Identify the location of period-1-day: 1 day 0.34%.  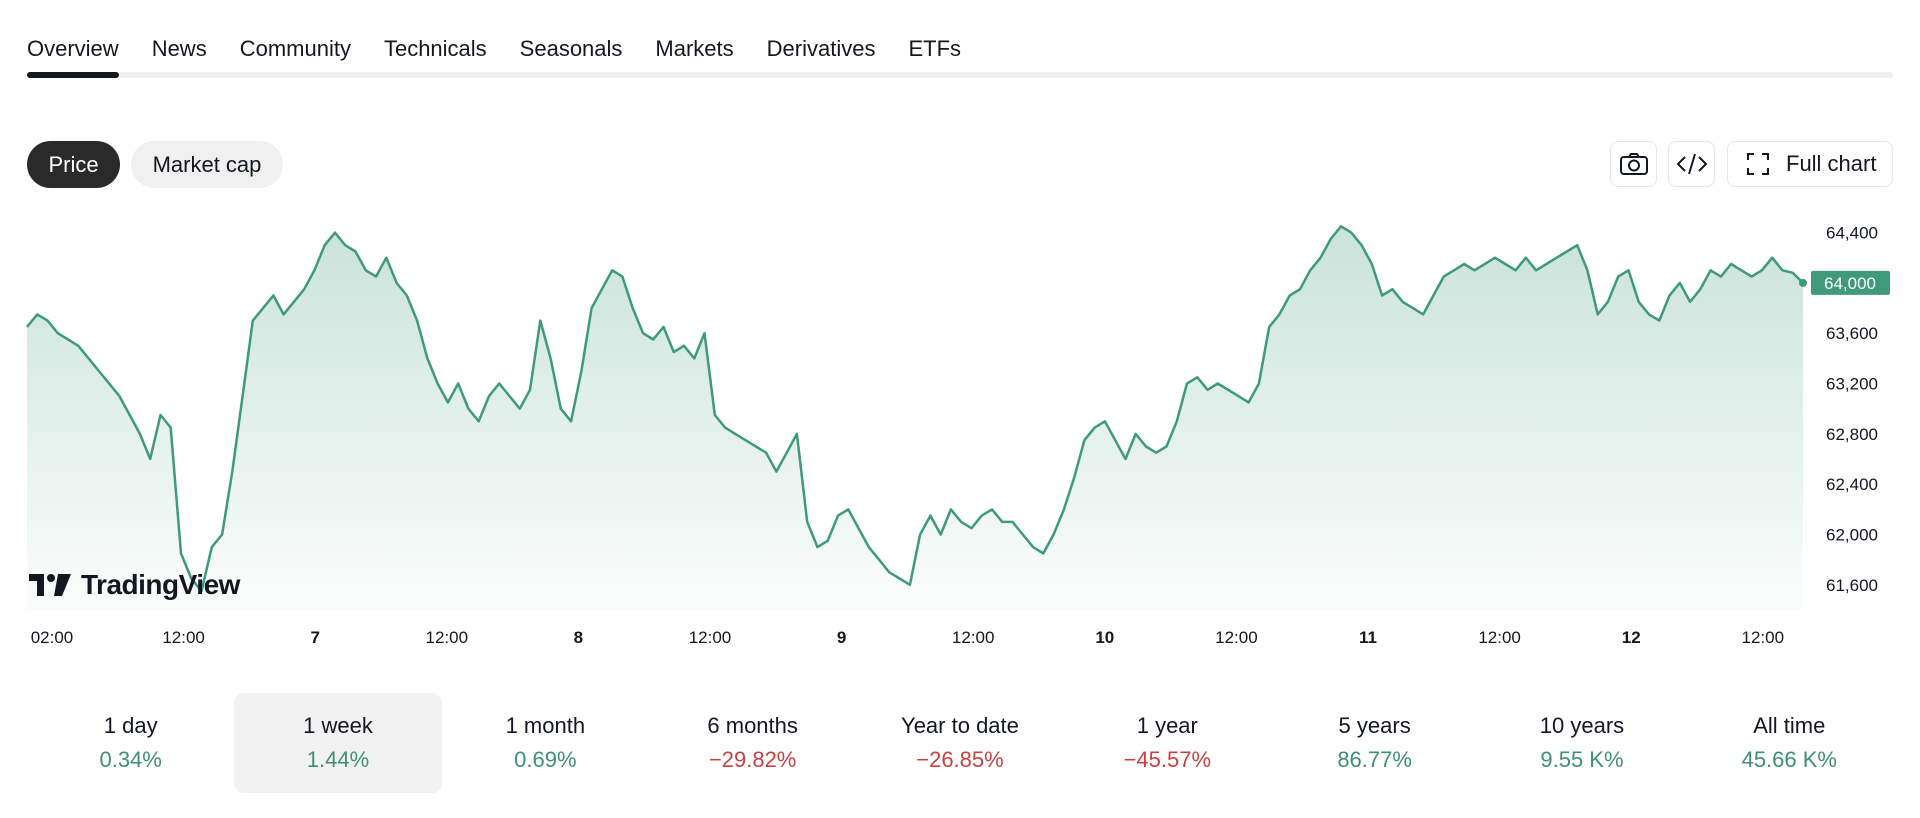
(130, 743).